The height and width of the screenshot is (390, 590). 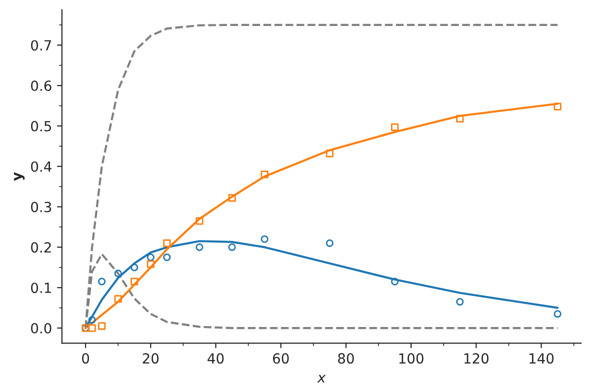 What do you see at coordinates (86, 358) in the screenshot?
I see `x-tick-label: 0` at bounding box center [86, 358].